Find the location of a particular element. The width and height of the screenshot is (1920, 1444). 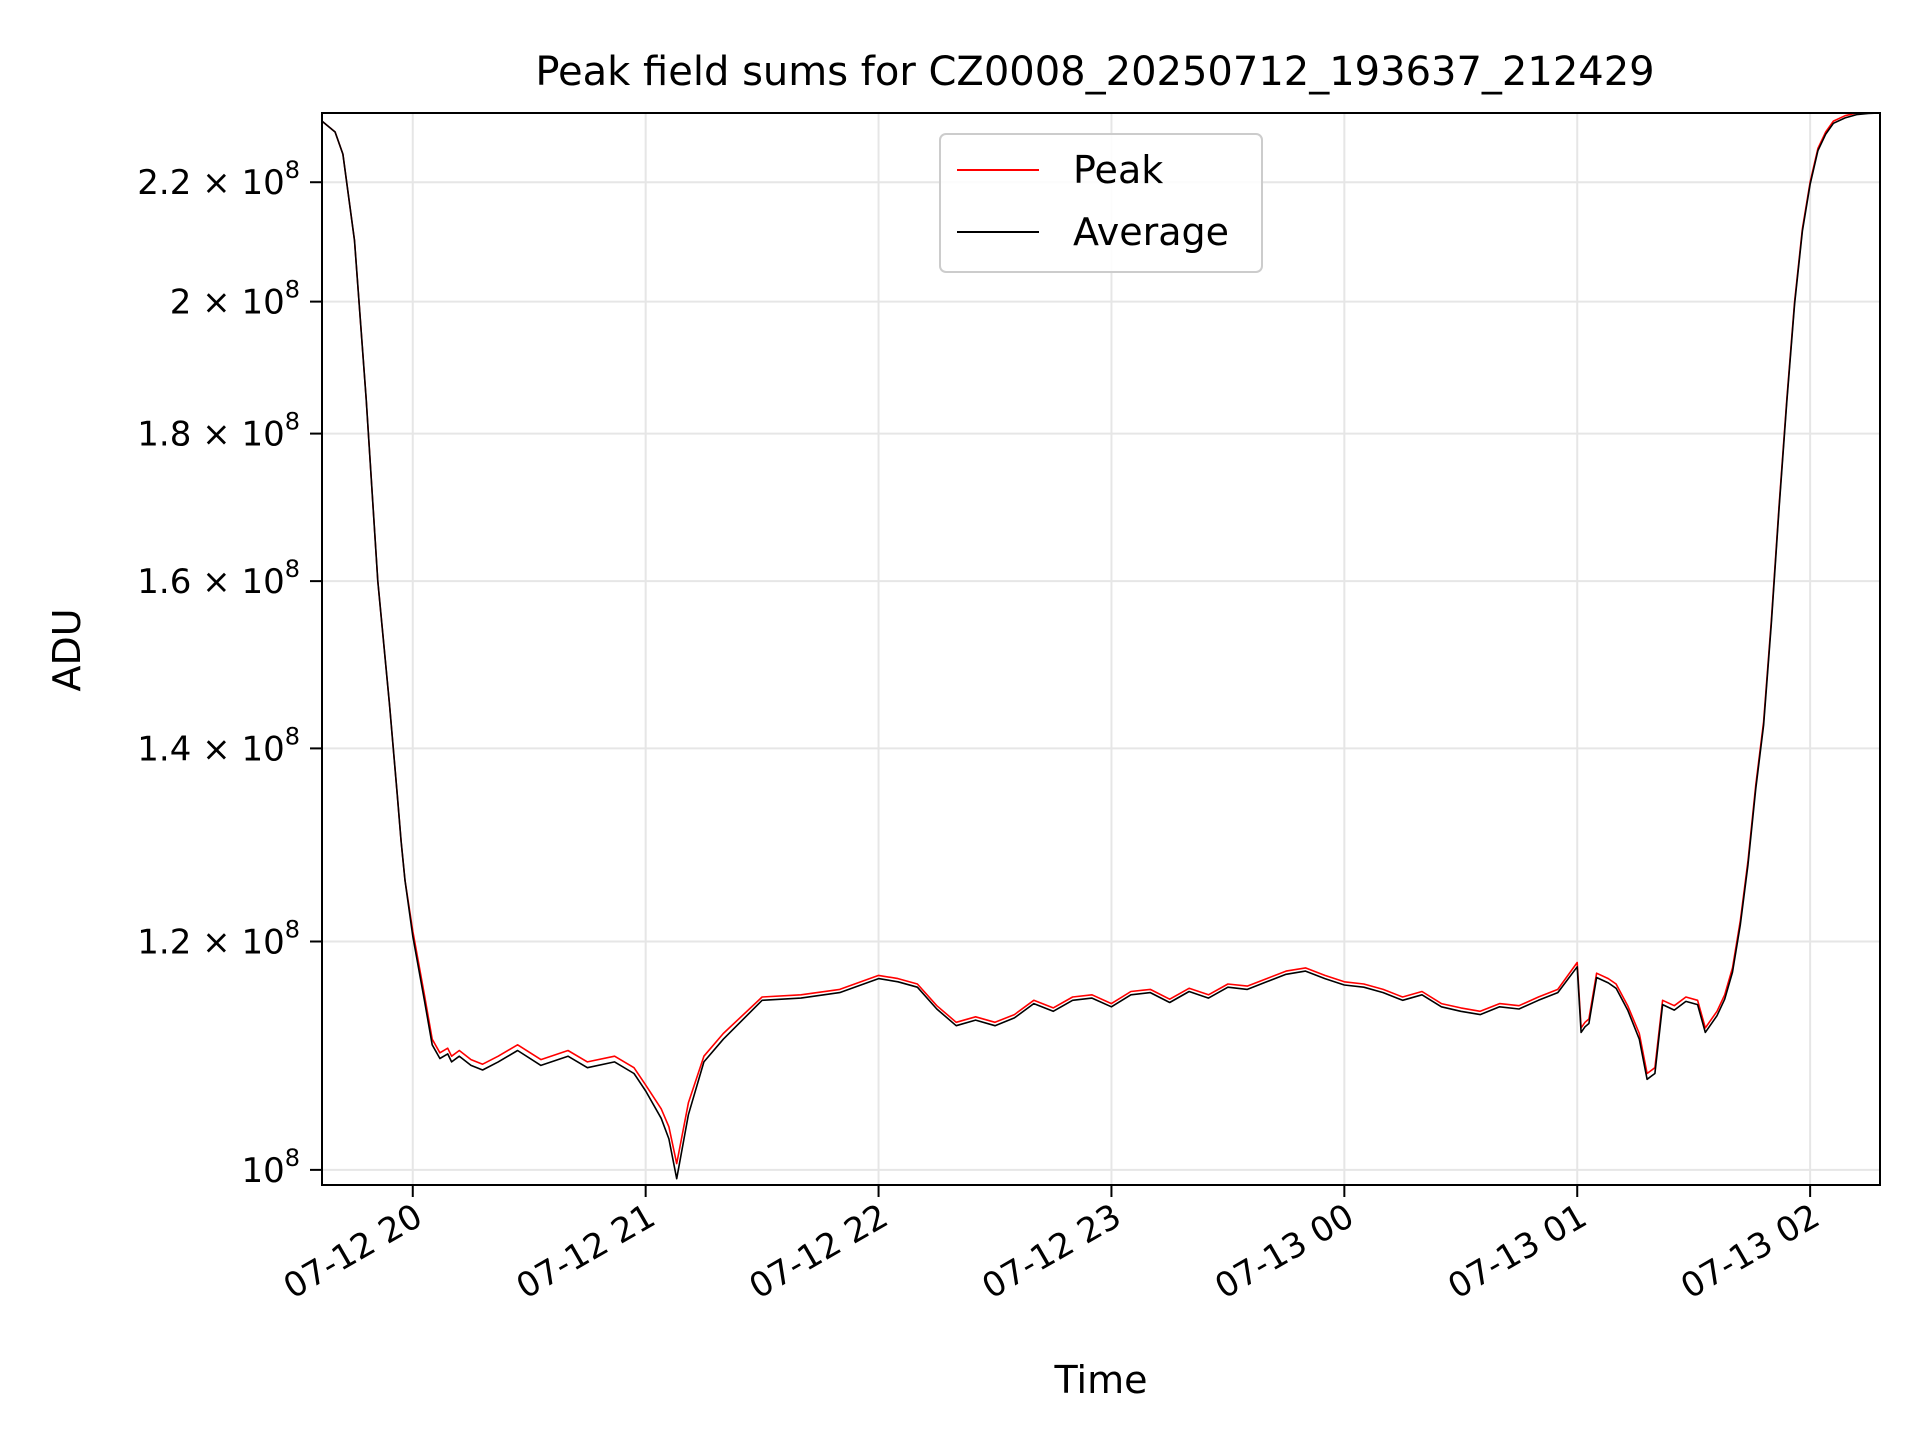

y-tick-label: 2 × 10⁸ is located at coordinates (235, 299).